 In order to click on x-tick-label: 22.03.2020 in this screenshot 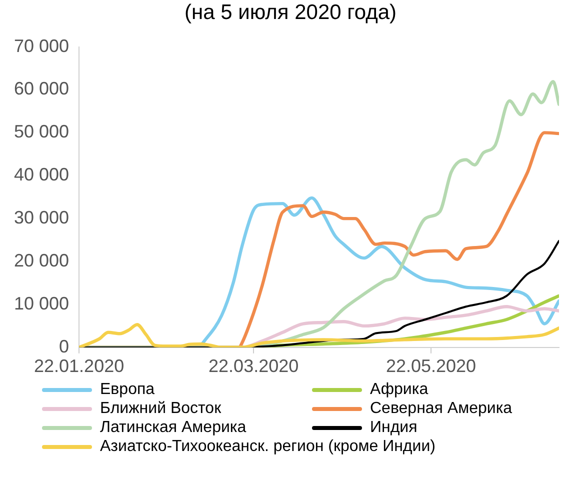, I will do `click(253, 366)`.